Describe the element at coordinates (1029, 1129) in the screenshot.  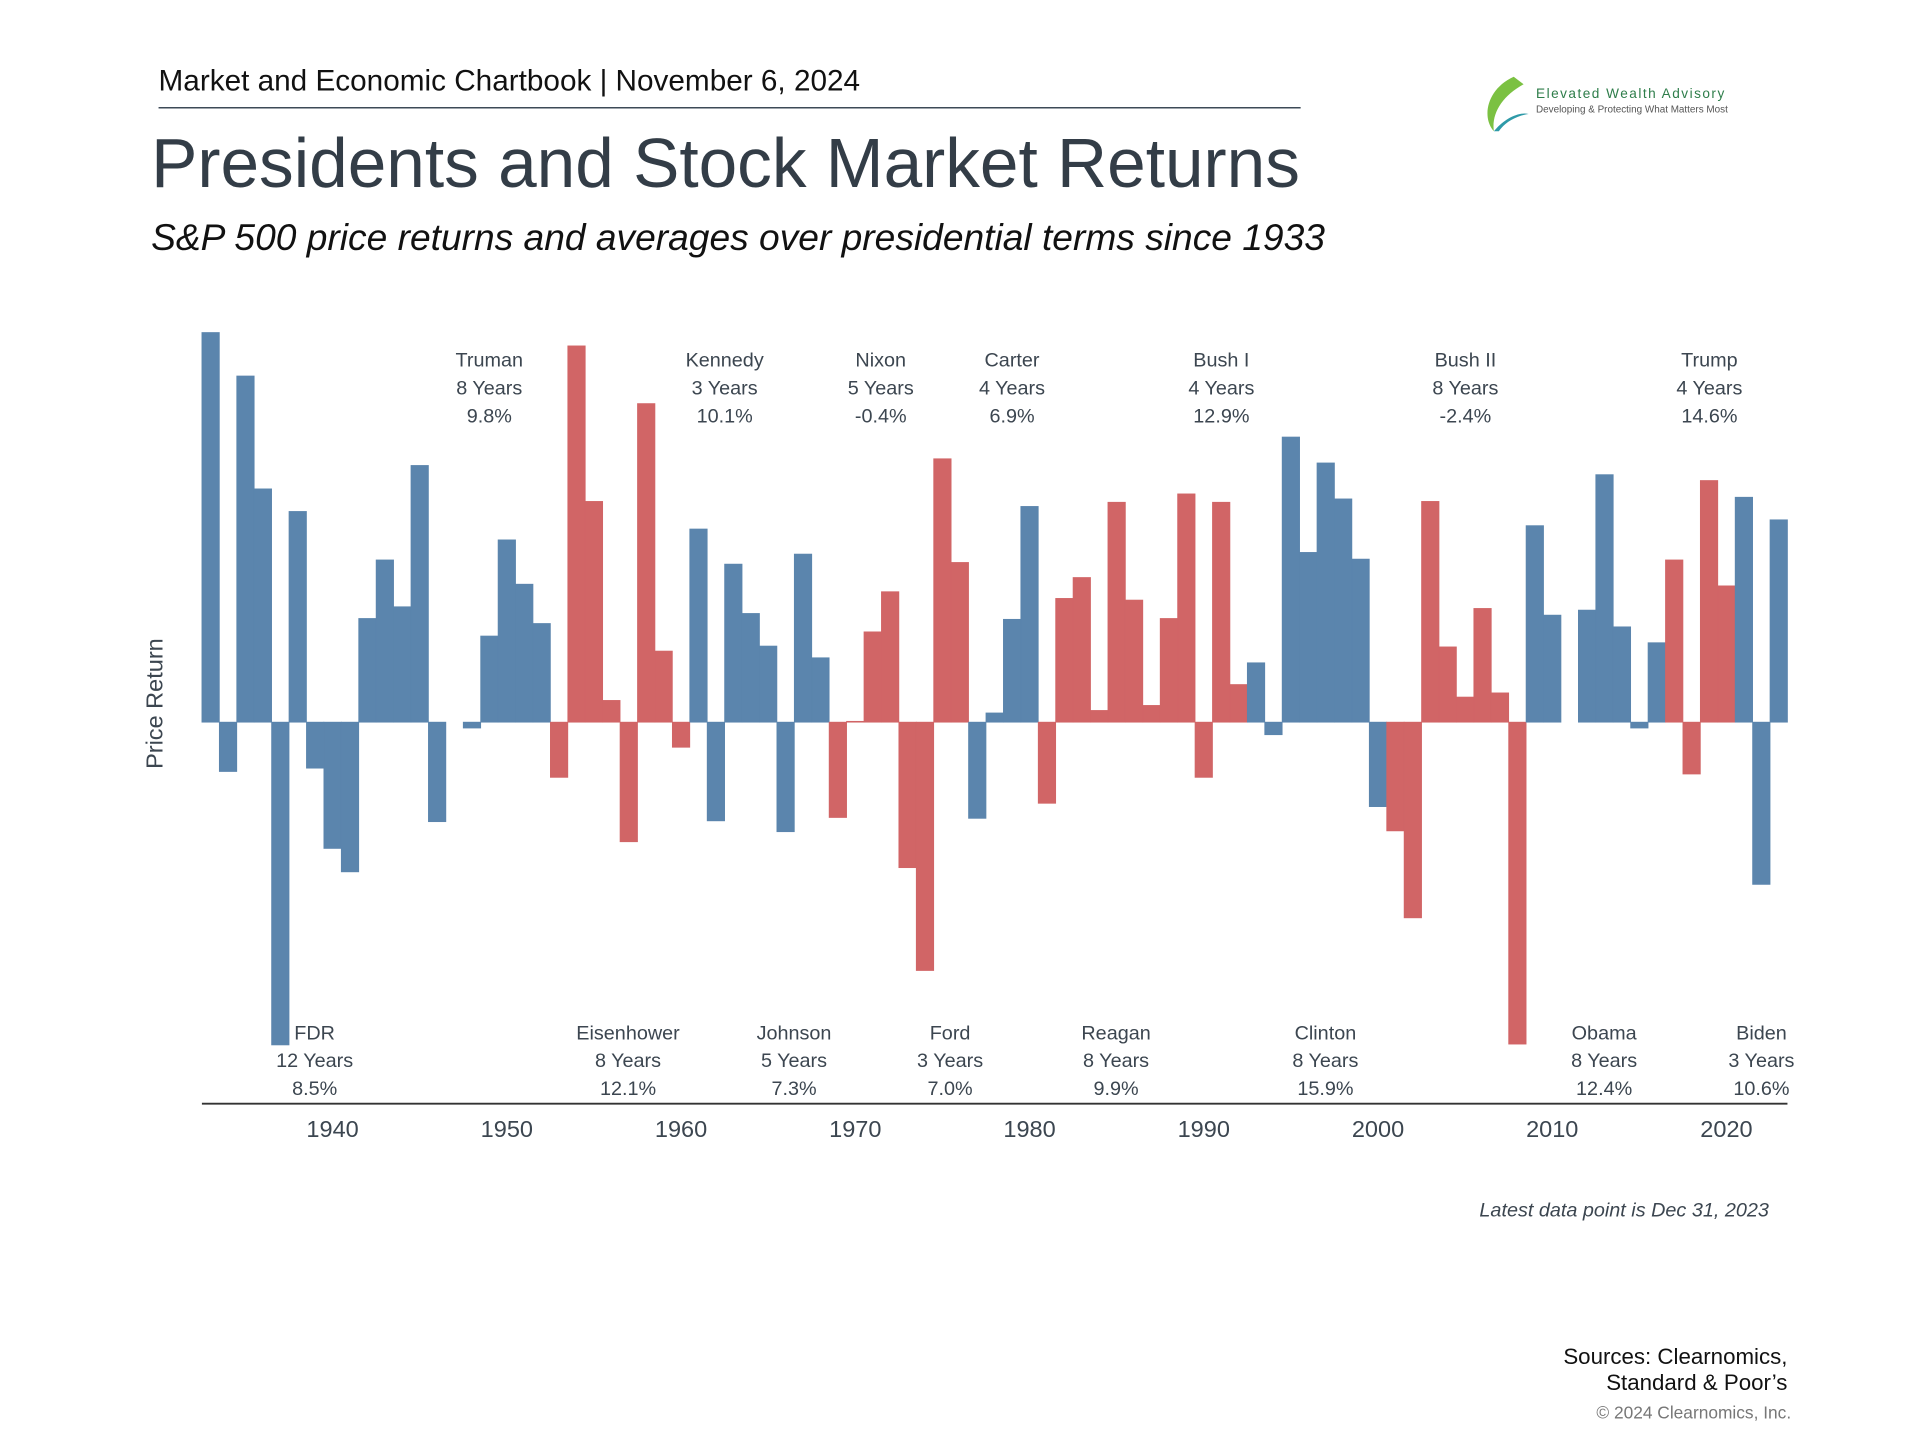
I see `x-tick-label: 1980` at that location.